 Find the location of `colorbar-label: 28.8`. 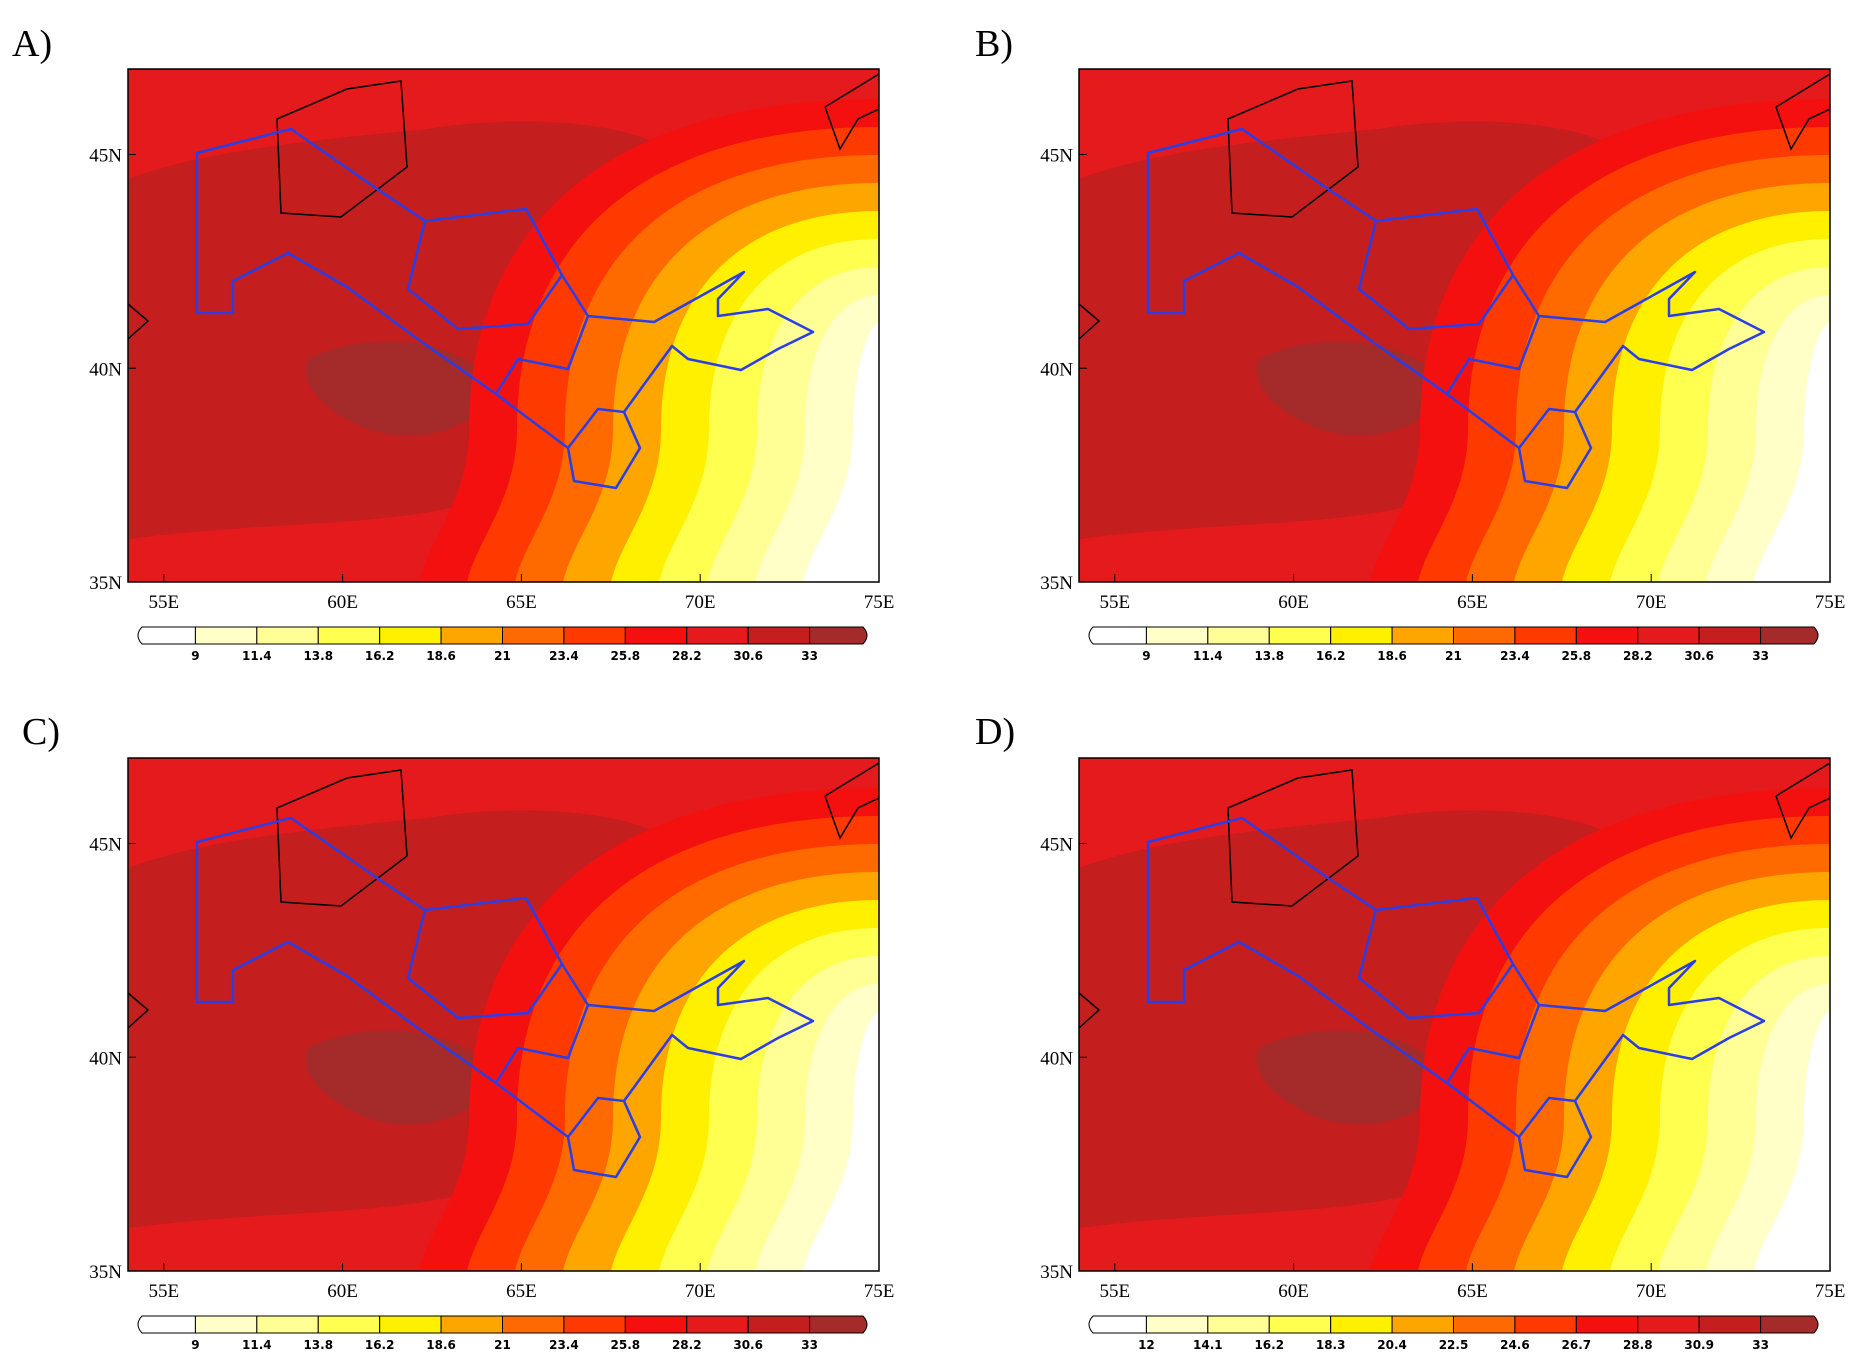

colorbar-label: 28.8 is located at coordinates (1638, 1345).